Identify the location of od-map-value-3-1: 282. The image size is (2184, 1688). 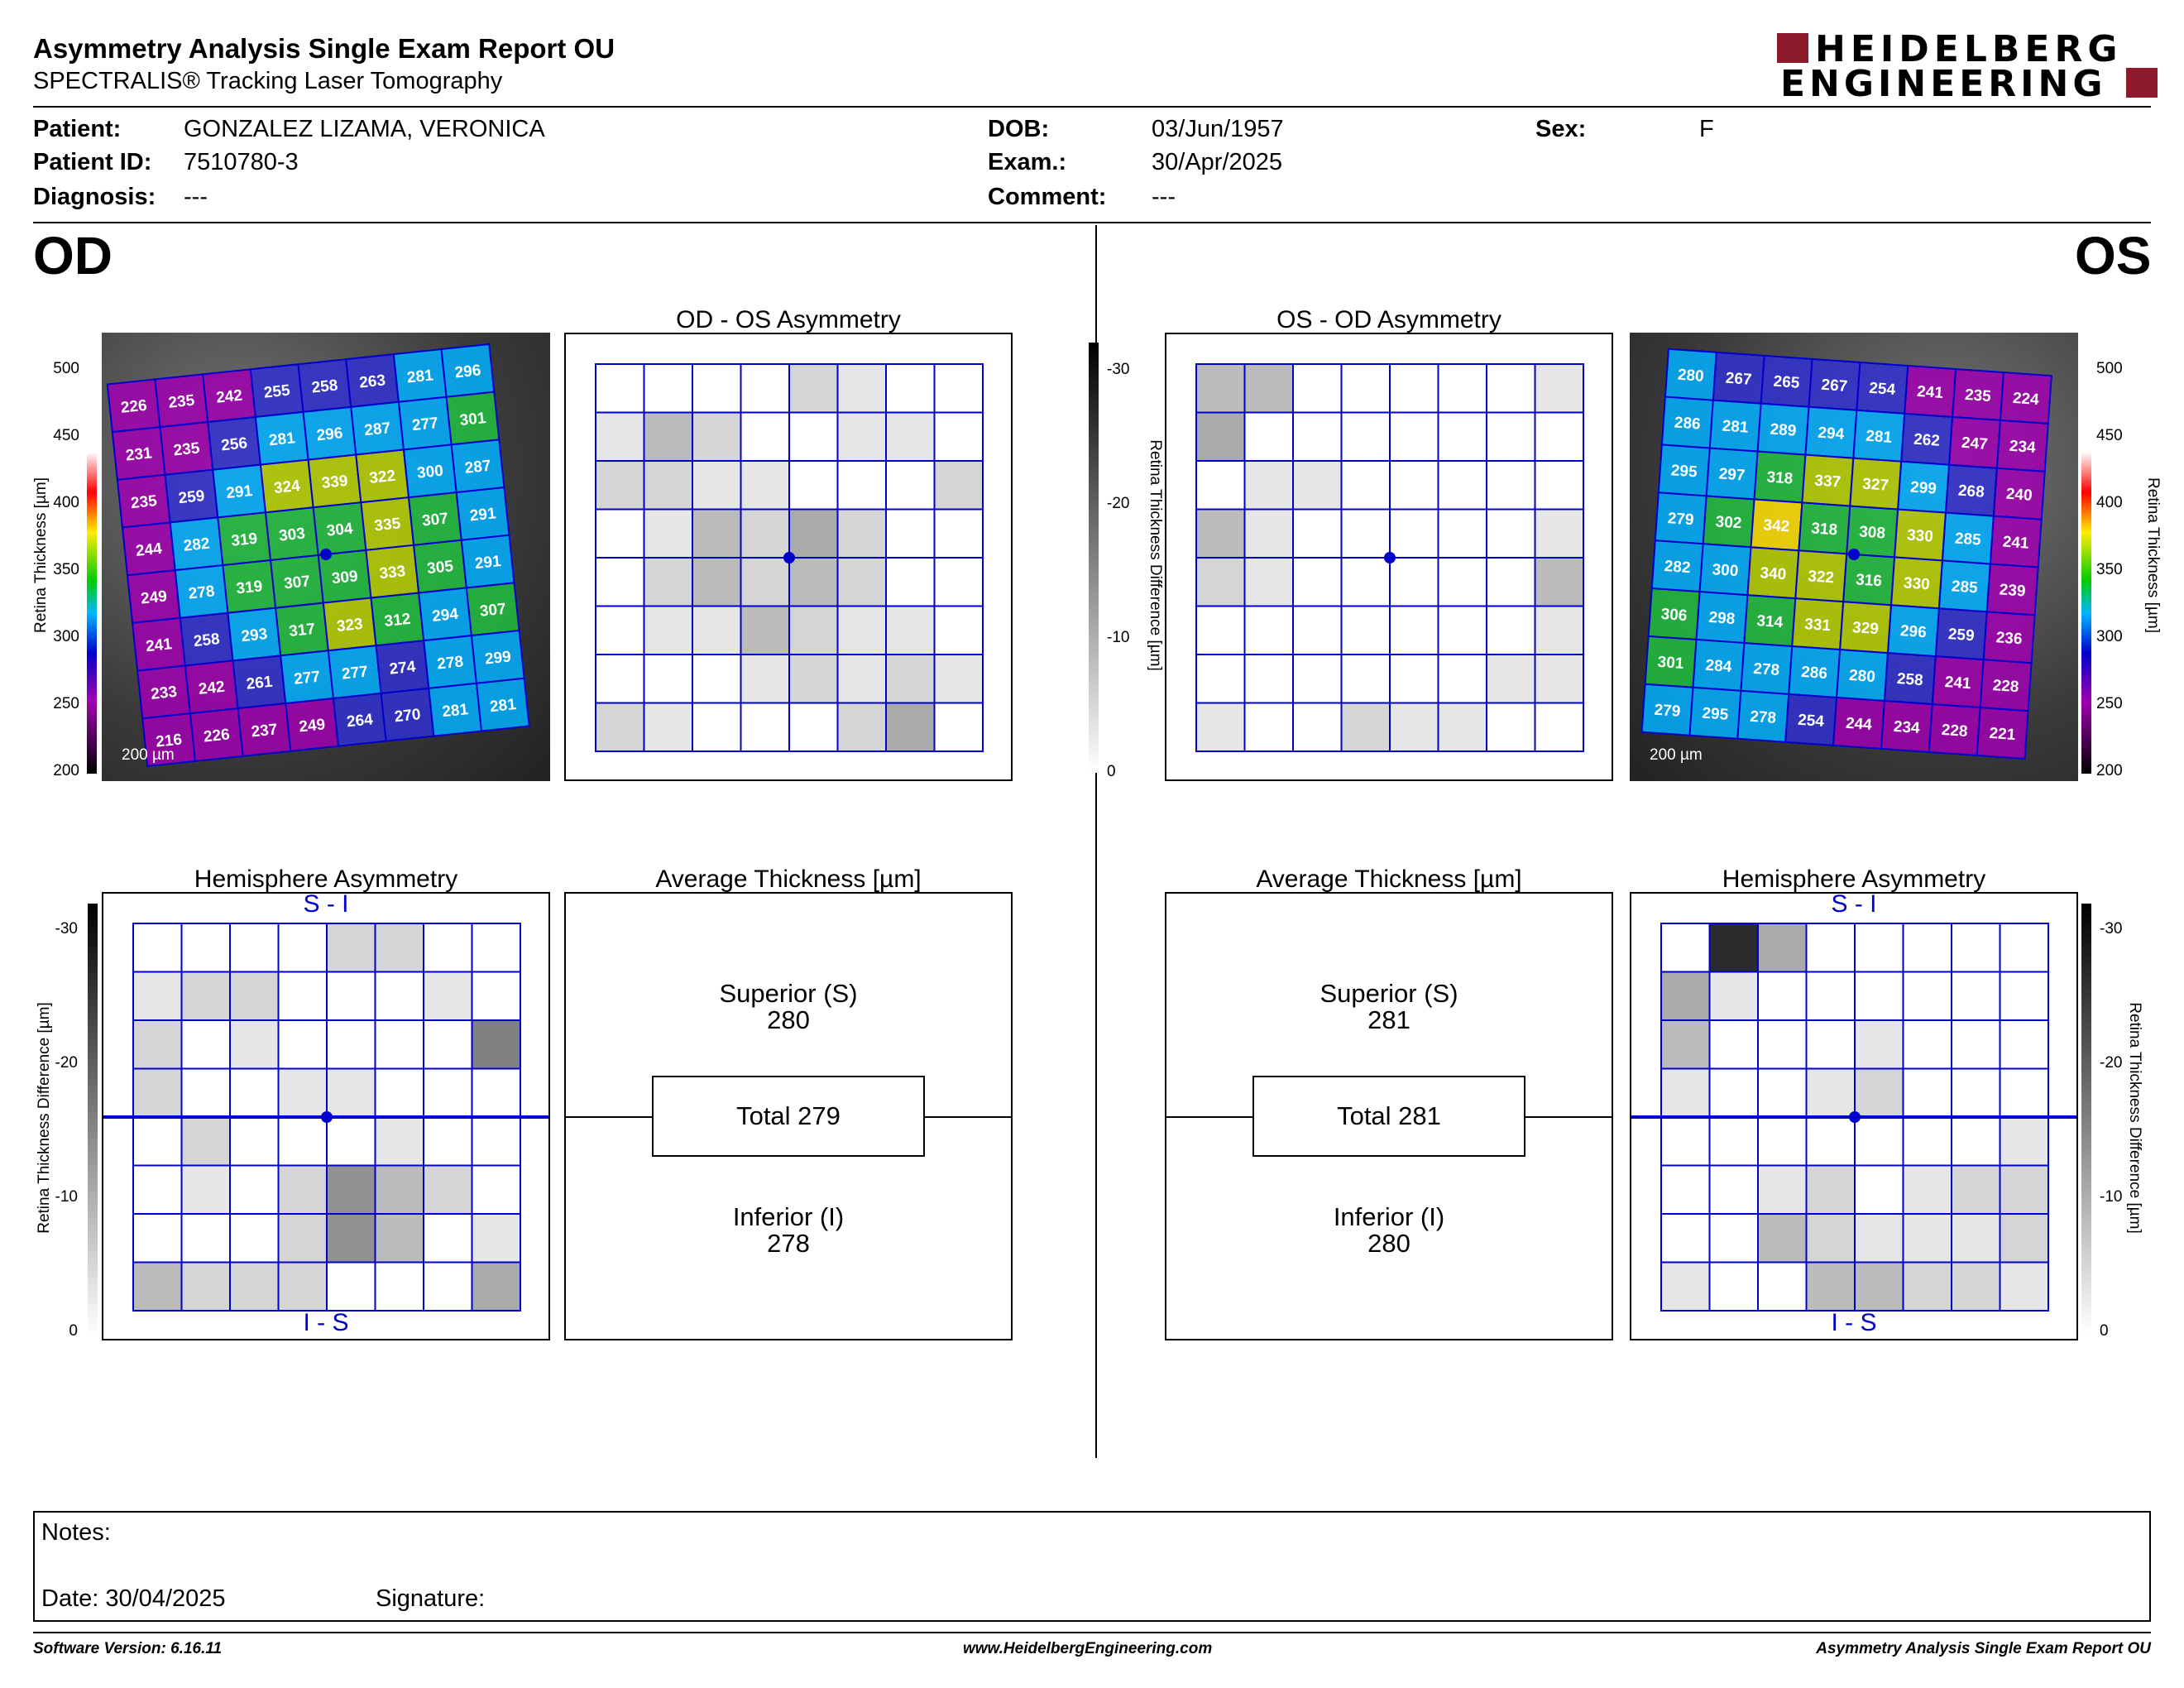
(197, 545).